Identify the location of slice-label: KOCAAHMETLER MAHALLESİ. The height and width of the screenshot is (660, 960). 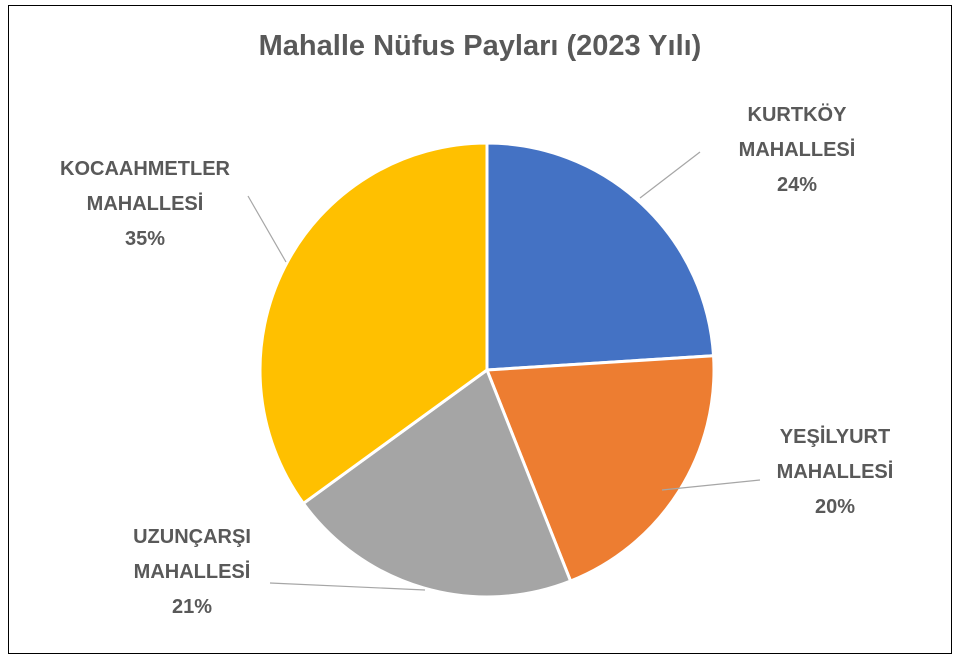
(145, 186).